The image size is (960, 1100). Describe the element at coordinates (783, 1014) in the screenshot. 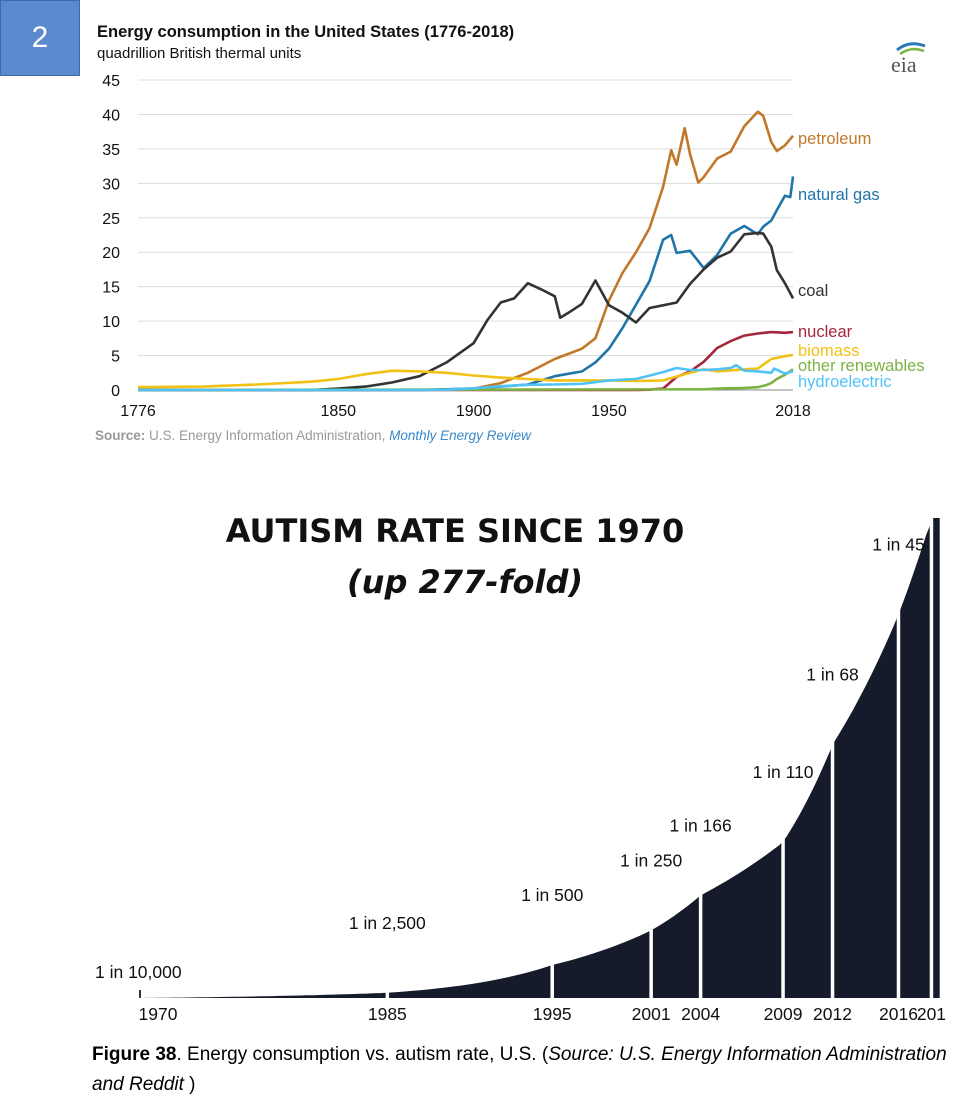

I see `year-tick-label: 2009` at that location.